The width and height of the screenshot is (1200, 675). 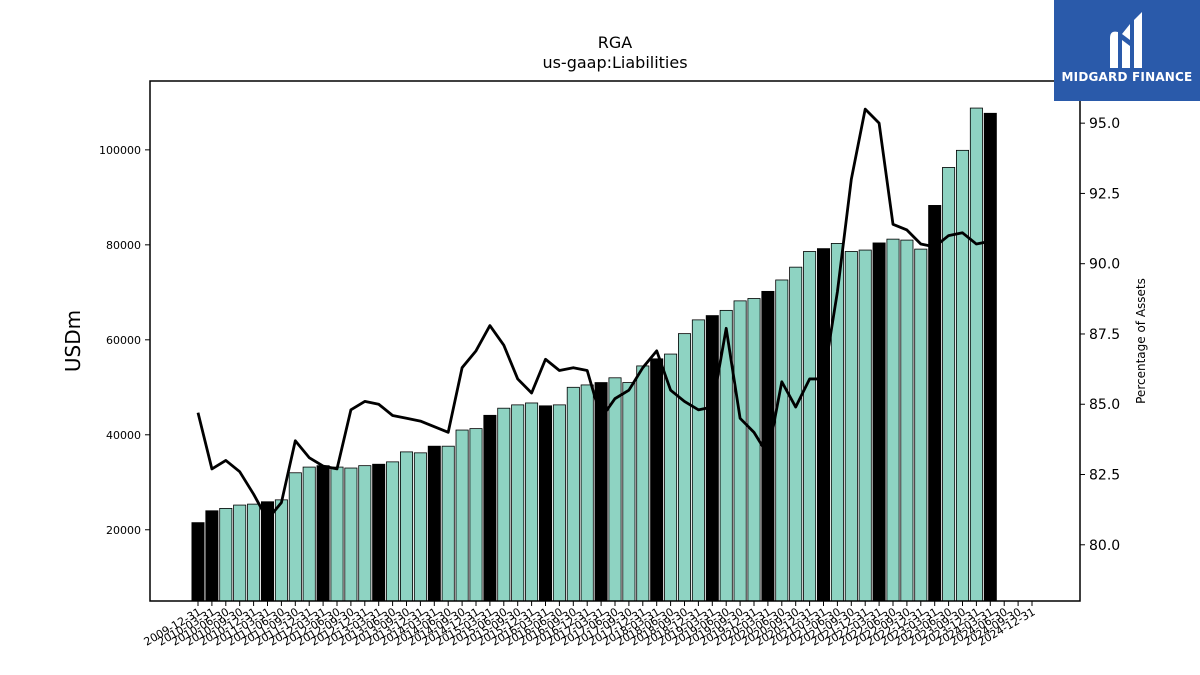 I want to click on logo-mark-icon, so click(x=1126, y=40).